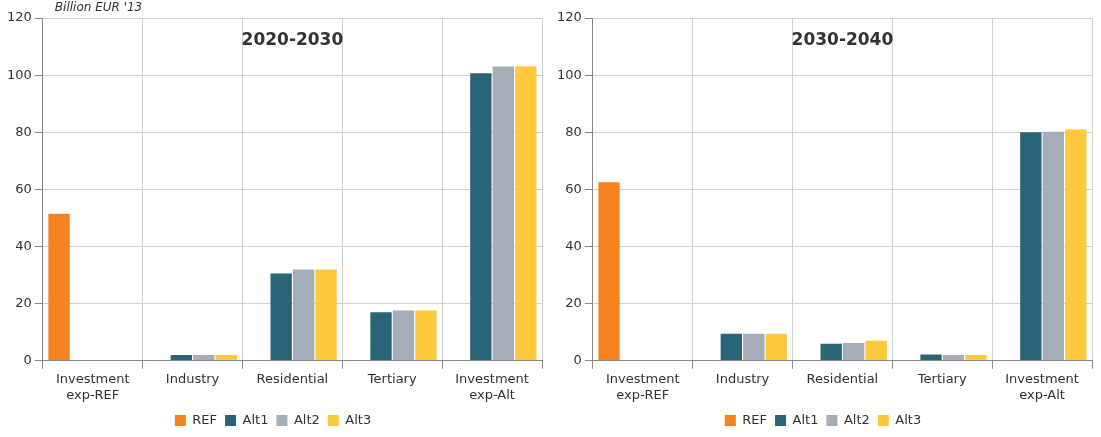 The height and width of the screenshot is (437, 1101). Describe the element at coordinates (292, 38) in the screenshot. I see `text: 2020-2030` at that location.